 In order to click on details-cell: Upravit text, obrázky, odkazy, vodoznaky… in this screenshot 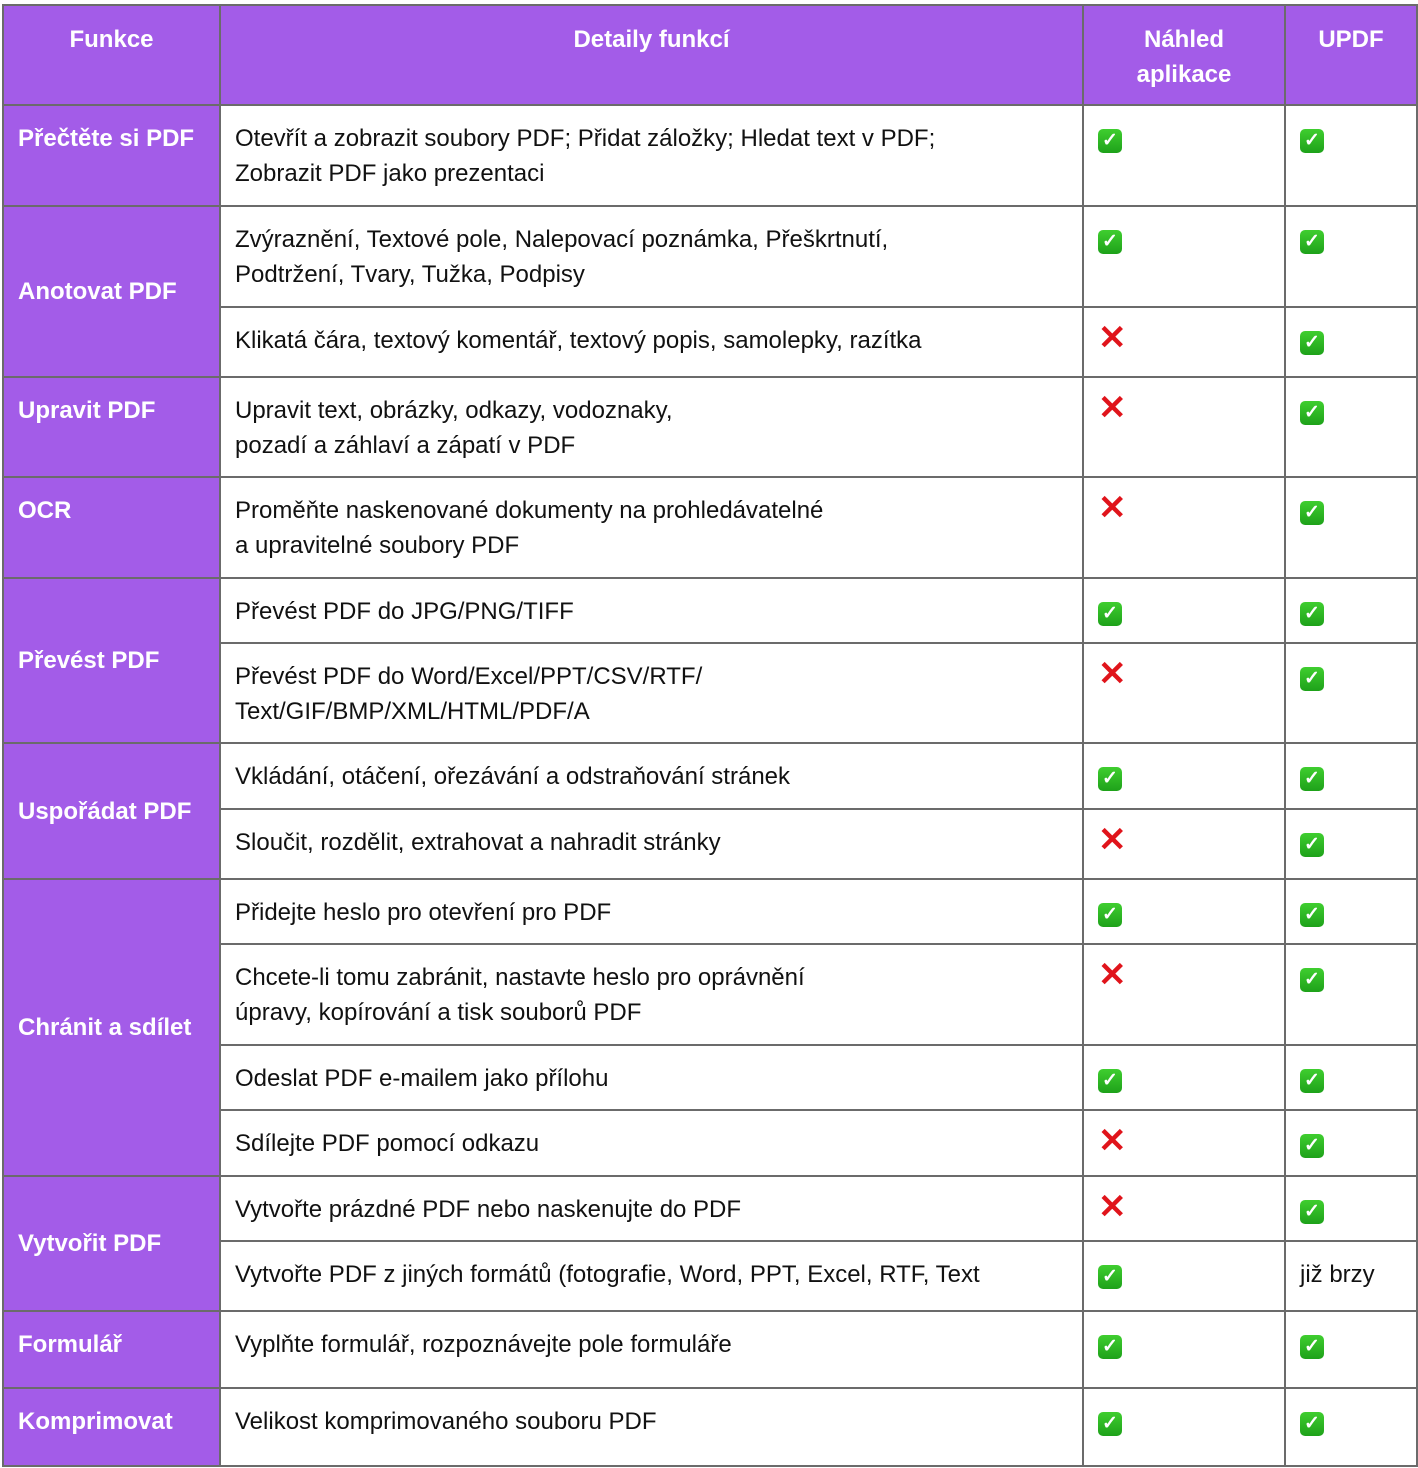, I will do `click(651, 427)`.